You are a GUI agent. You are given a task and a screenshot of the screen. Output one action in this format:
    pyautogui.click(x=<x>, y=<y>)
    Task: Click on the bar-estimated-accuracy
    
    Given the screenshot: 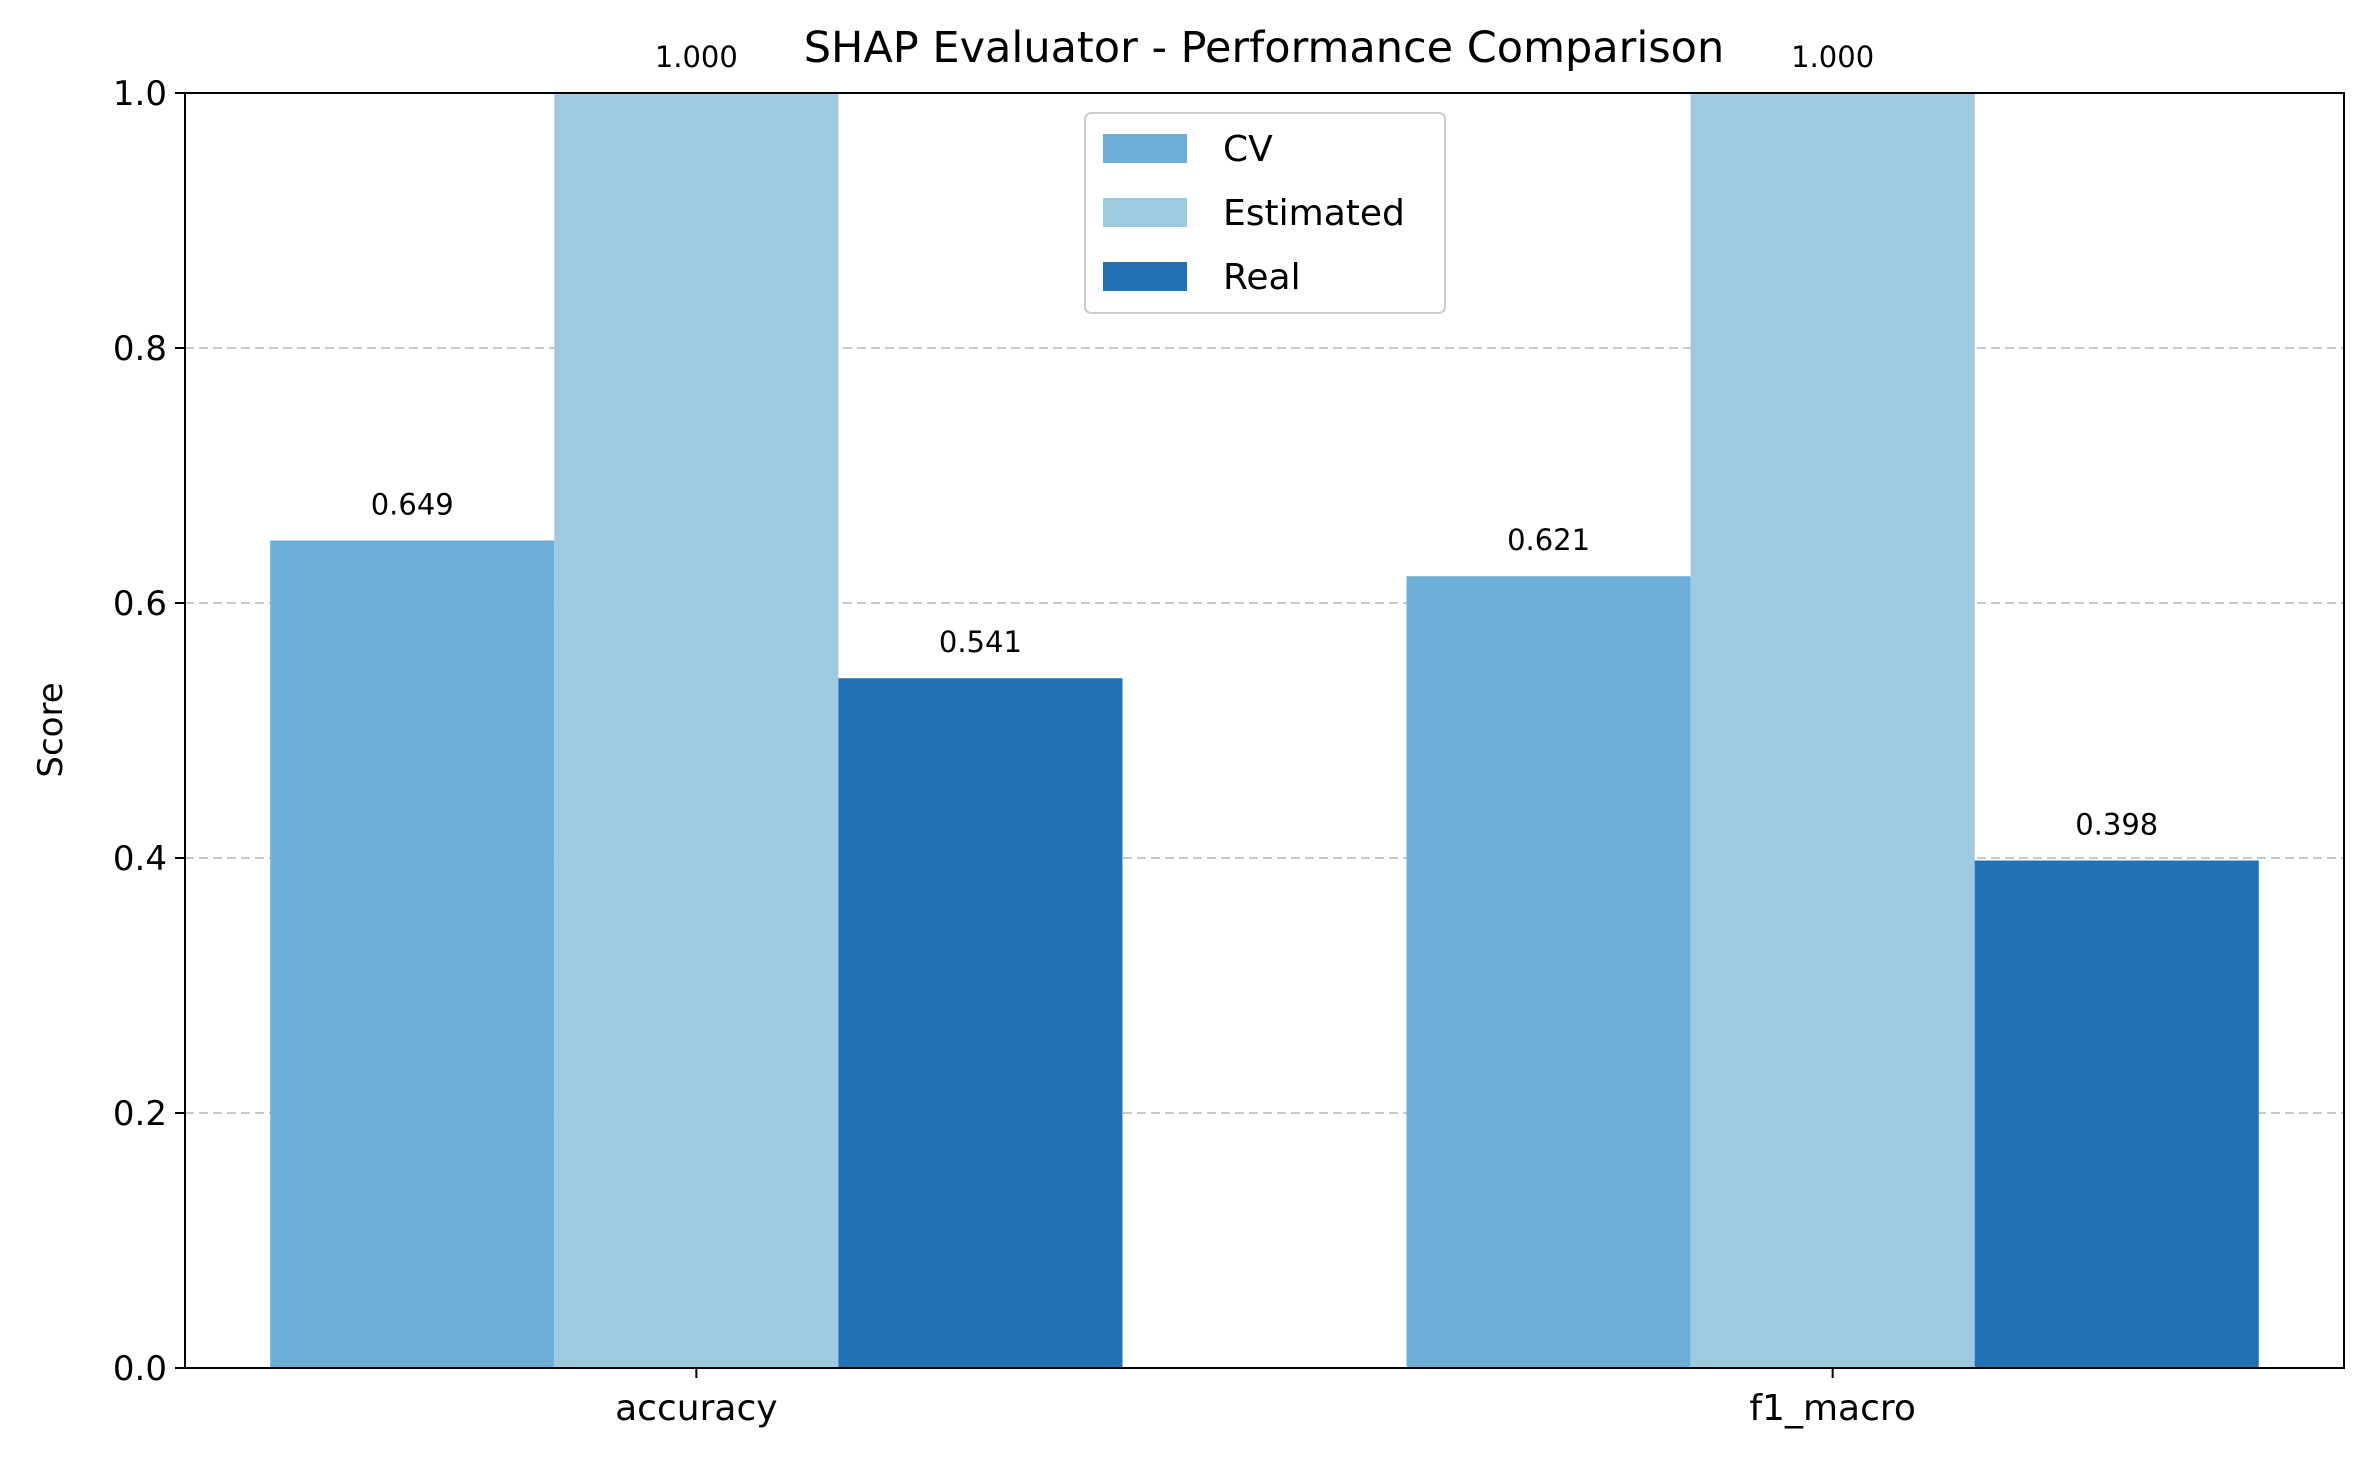 What is the action you would take?
    pyautogui.click(x=696, y=730)
    